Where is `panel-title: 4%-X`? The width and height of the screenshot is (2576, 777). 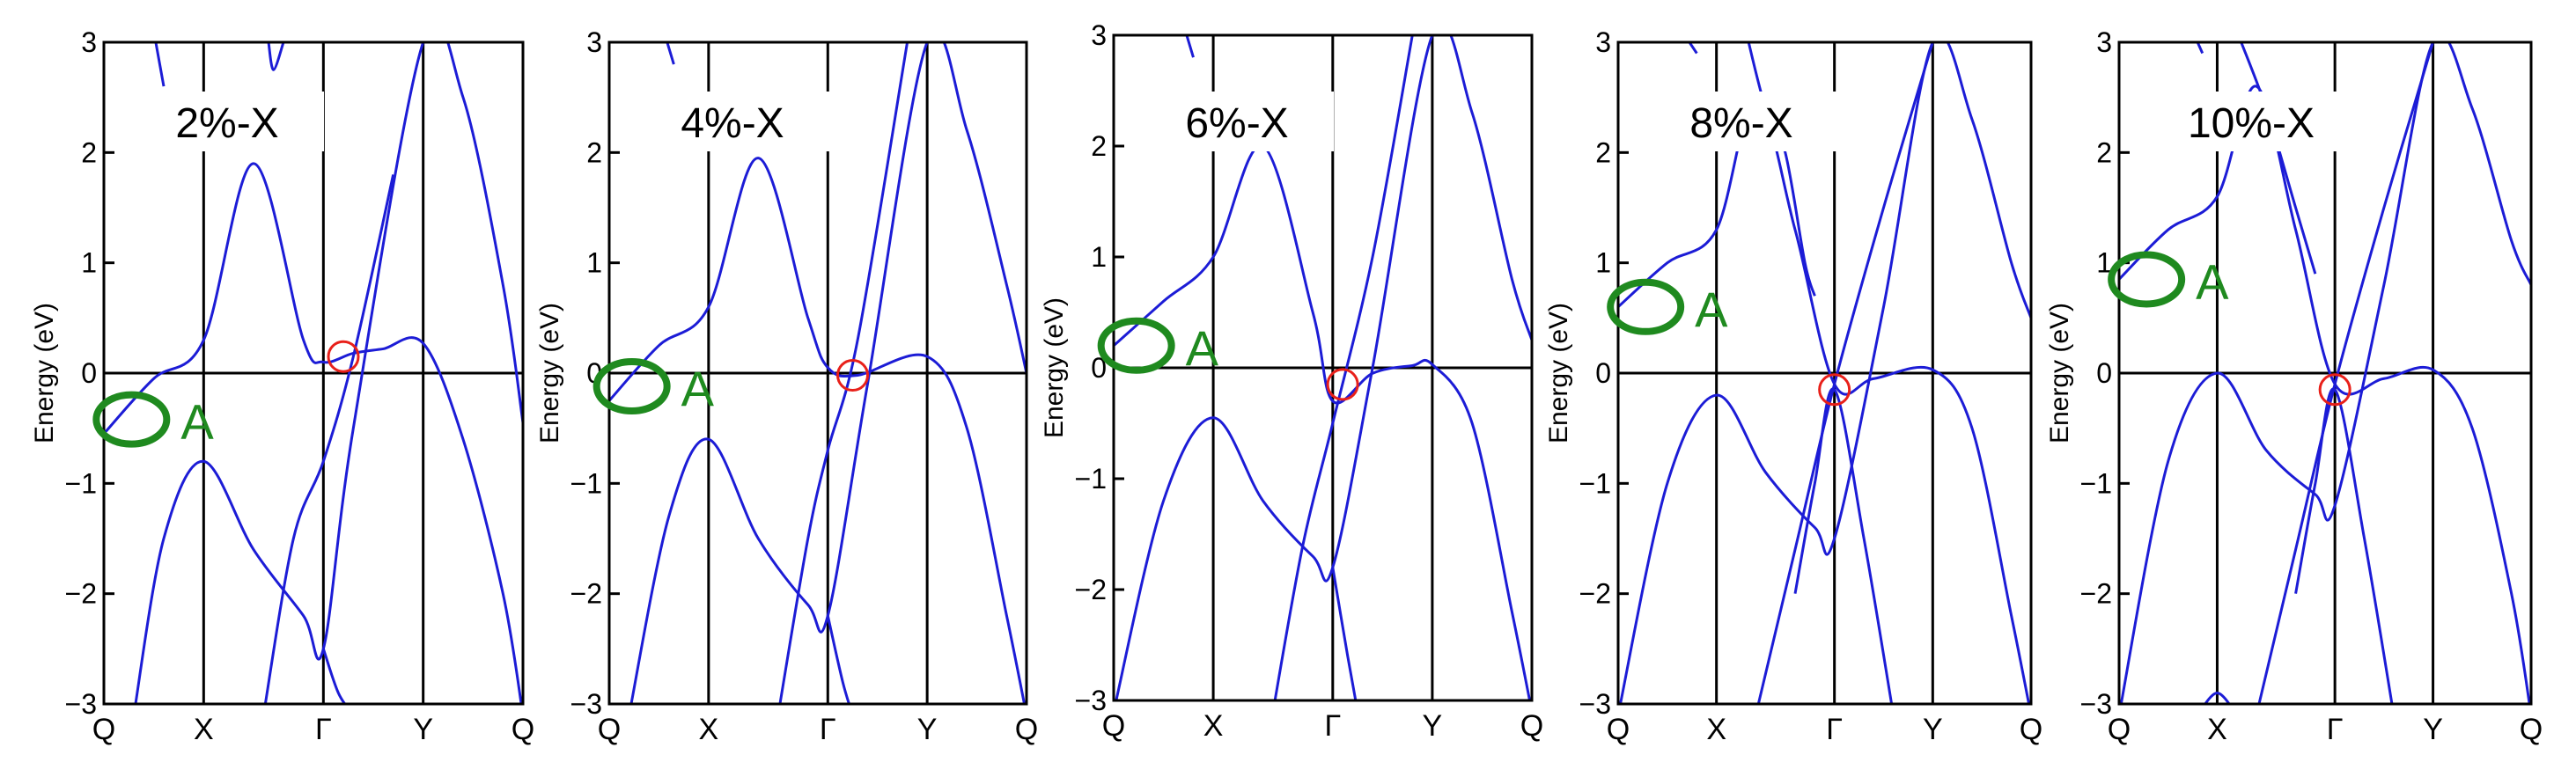 panel-title: 4%-X is located at coordinates (732, 124).